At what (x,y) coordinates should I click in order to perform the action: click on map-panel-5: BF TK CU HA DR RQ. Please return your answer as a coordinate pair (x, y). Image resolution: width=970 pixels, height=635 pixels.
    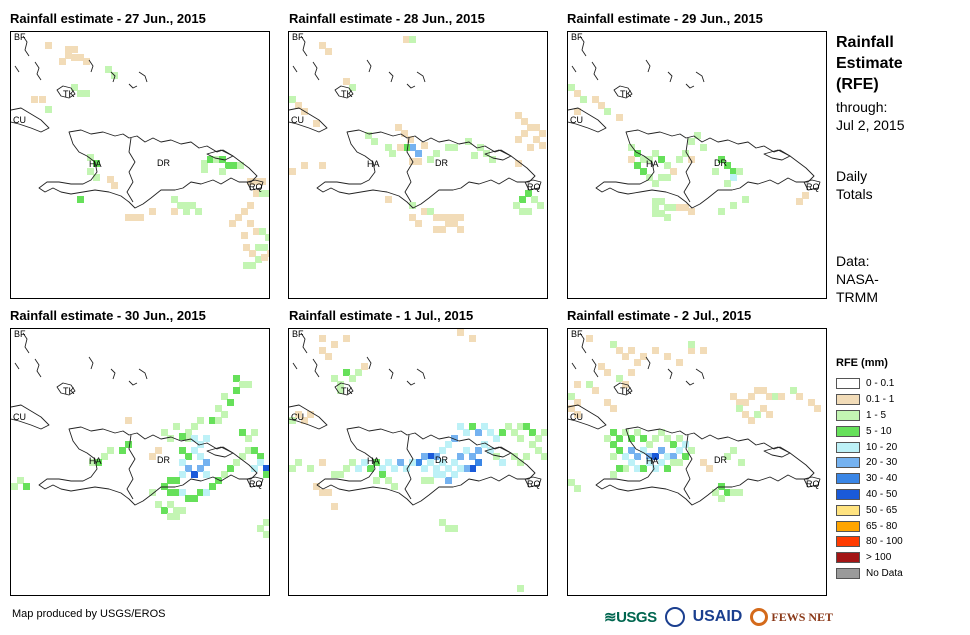
    Looking at the image, I should click on (418, 462).